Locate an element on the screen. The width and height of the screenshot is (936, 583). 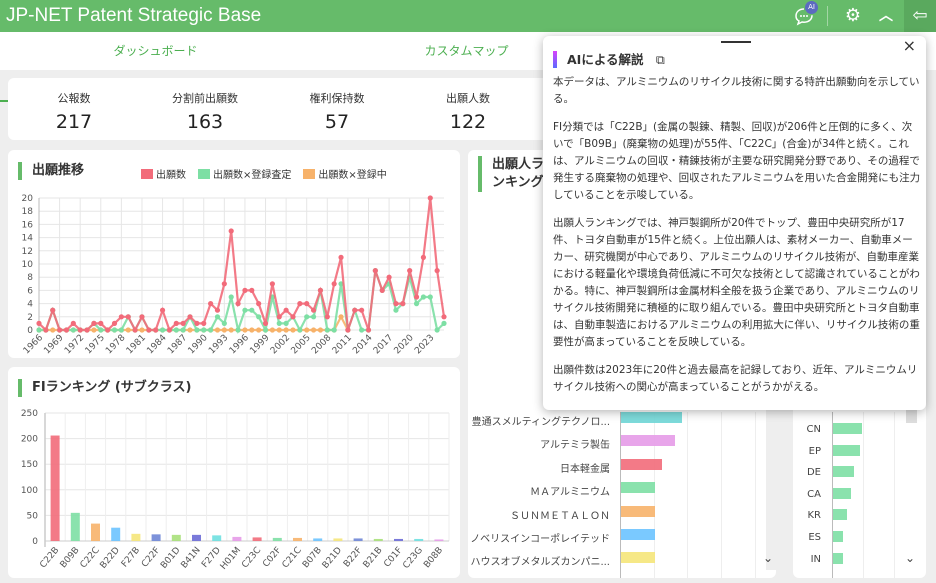
kpi-publications: 公報数 217 is located at coordinates (74, 111).